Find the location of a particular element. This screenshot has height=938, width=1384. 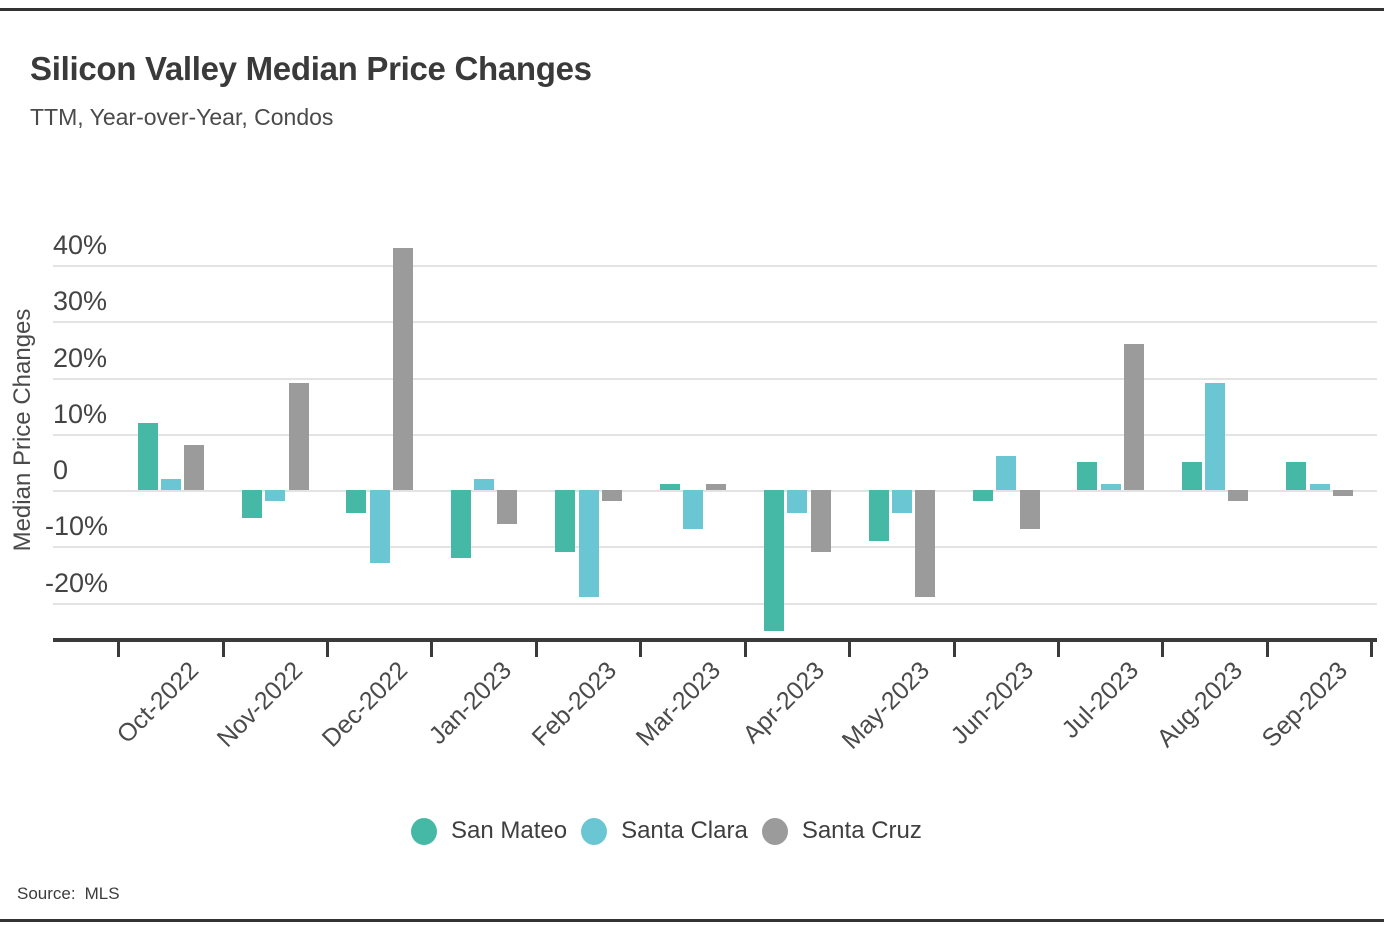

x-axis-line is located at coordinates (715, 640).